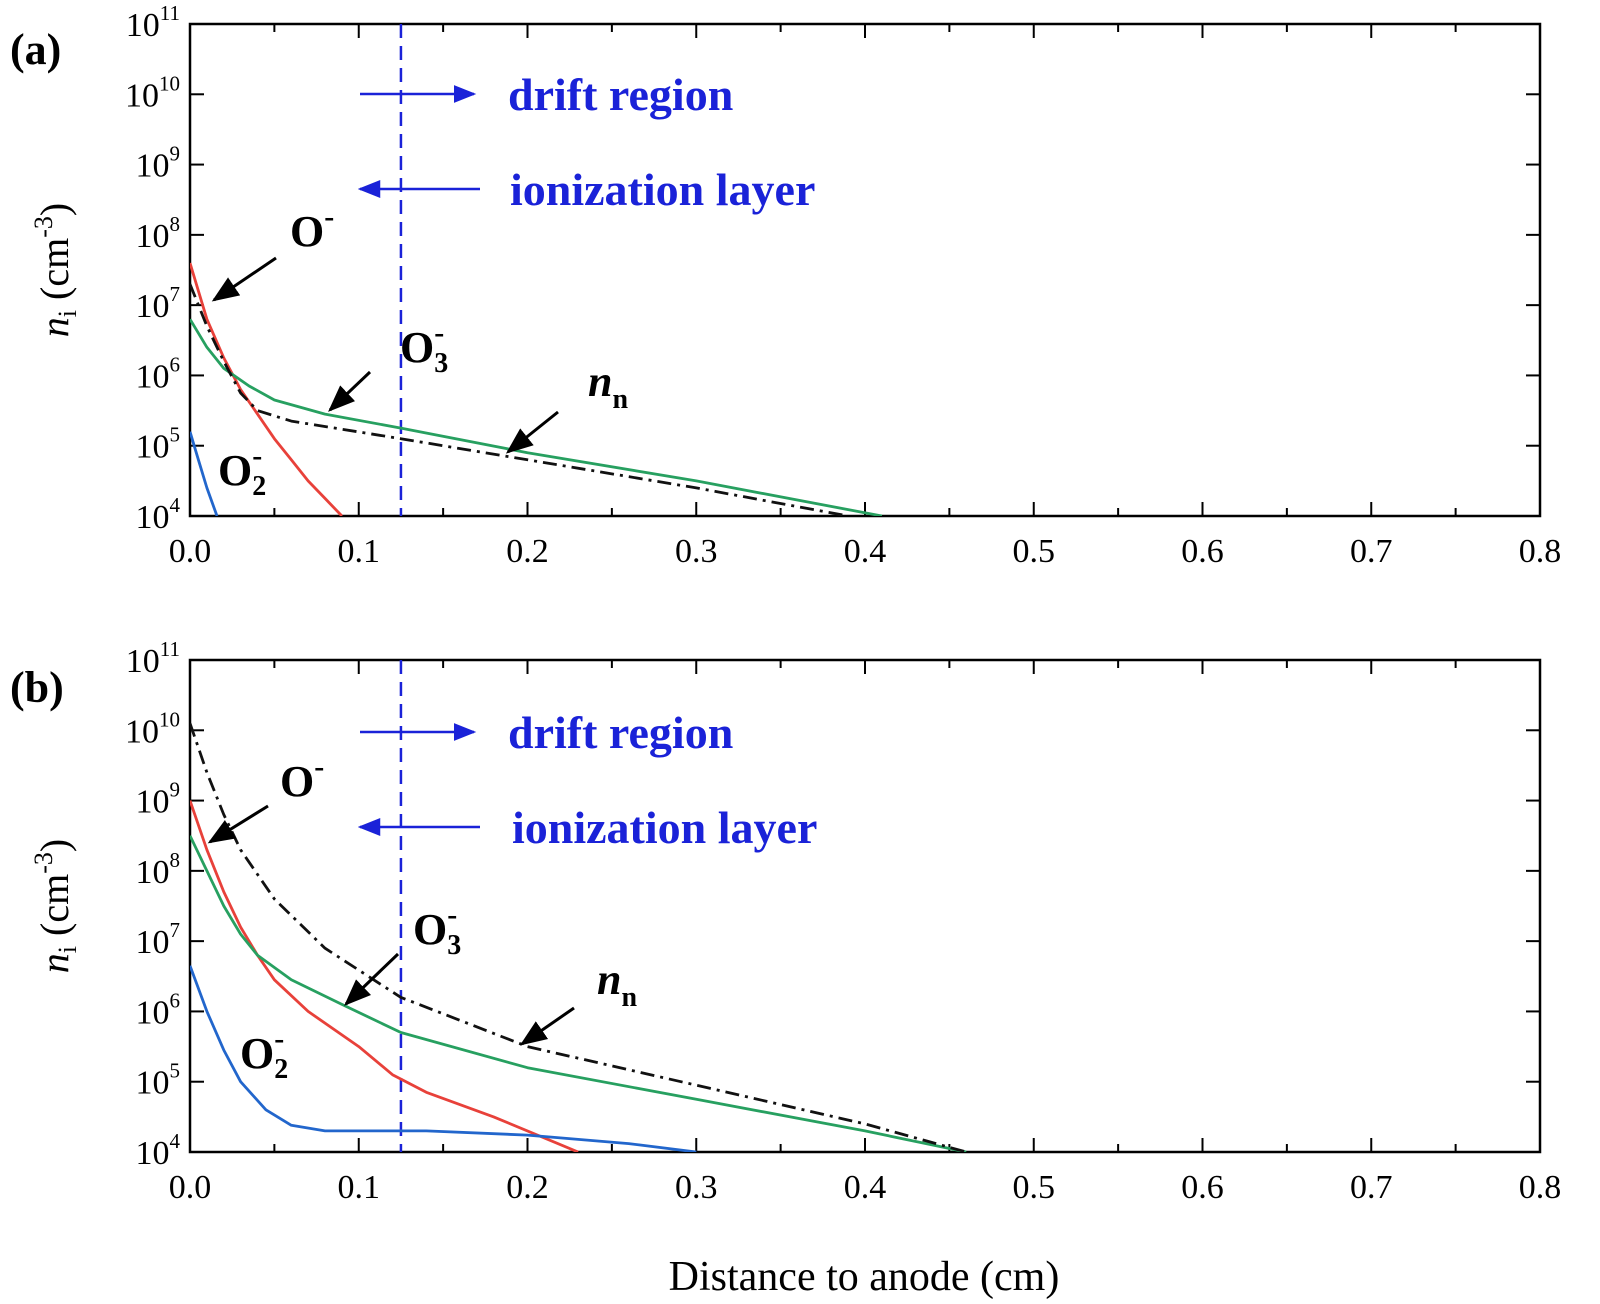 The height and width of the screenshot is (1304, 1600). I want to click on panel-label: (b), so click(37, 687).